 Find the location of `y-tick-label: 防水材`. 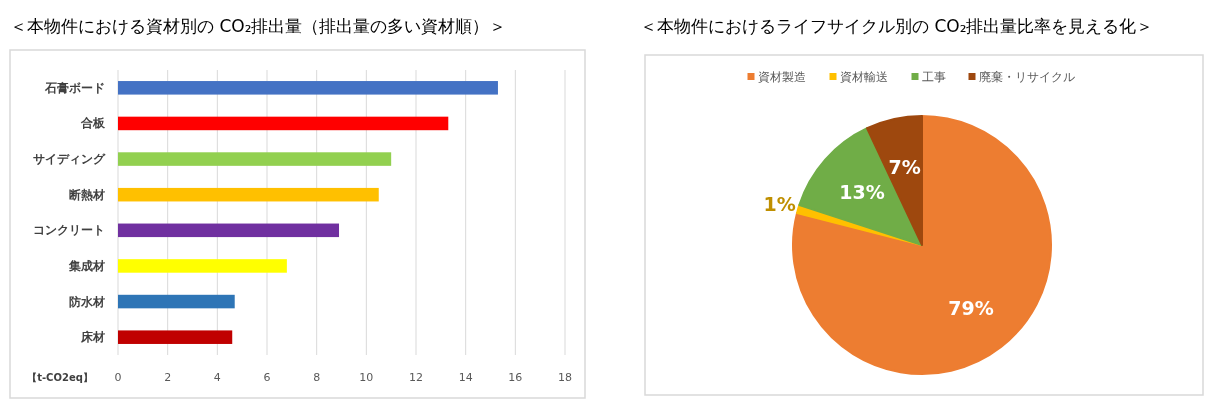

y-tick-label: 防水材 is located at coordinates (87, 301).